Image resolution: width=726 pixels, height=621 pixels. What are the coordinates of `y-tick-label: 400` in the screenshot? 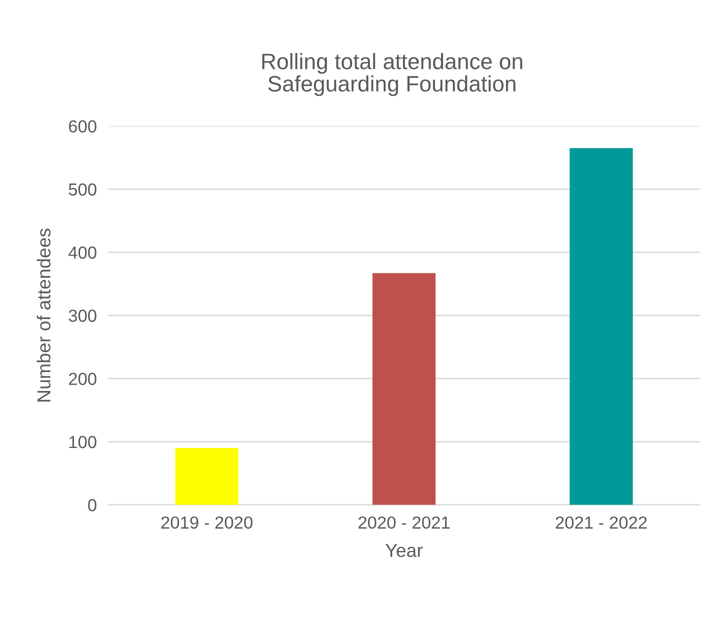 It's located at (82, 252).